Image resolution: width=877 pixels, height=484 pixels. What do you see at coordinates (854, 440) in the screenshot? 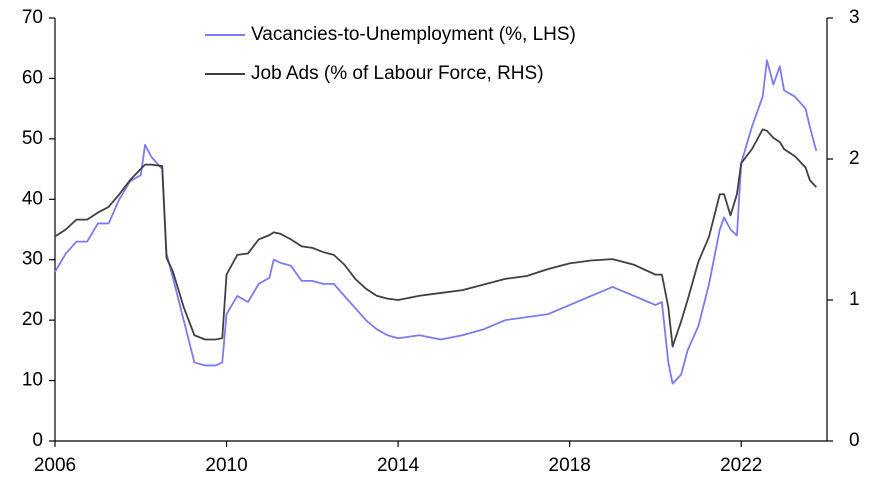
I see `y2-tick-label: 0` at bounding box center [854, 440].